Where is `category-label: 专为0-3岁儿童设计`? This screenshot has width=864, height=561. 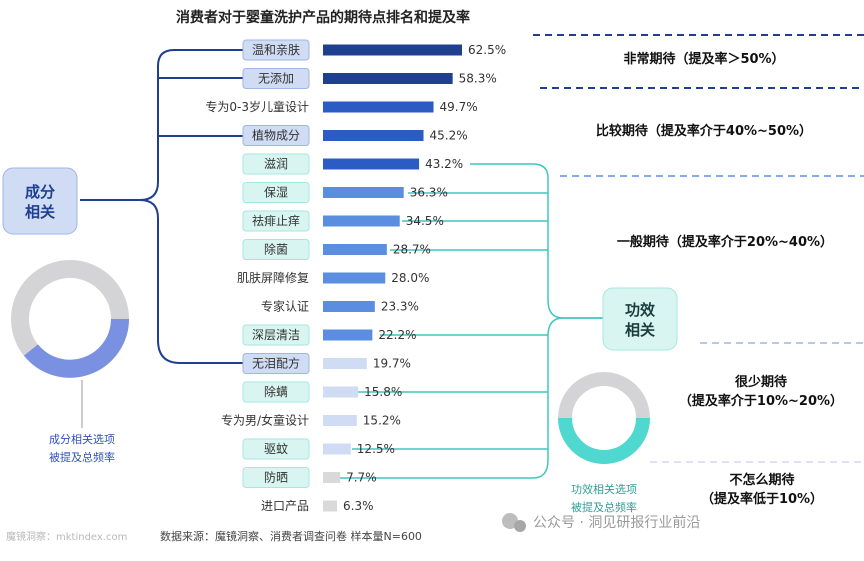 category-label: 专为0-3岁儿童设计 is located at coordinates (257, 106).